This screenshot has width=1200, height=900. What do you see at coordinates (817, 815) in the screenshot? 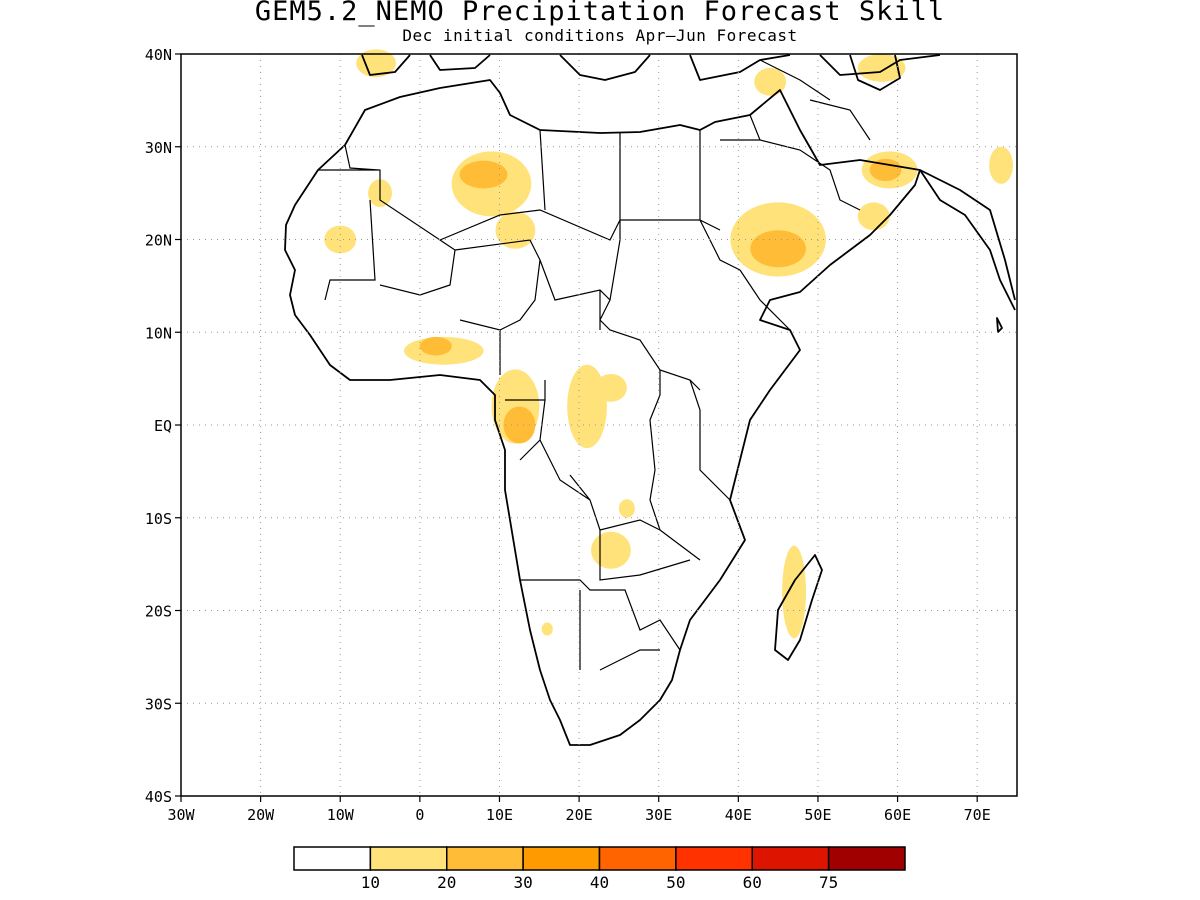
I see `lon-tick-label: 50E` at bounding box center [817, 815].